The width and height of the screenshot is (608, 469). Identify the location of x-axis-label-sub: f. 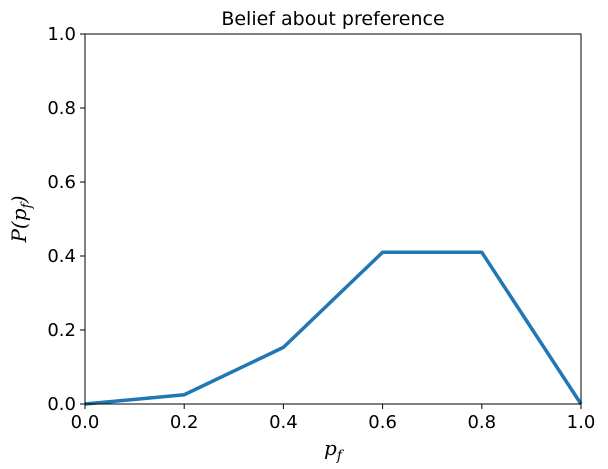
(340, 456).